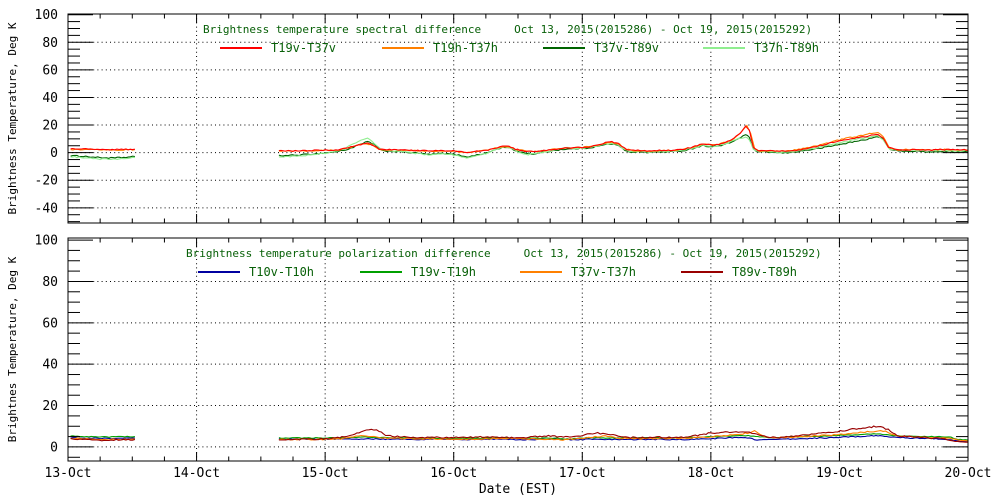 This screenshot has height=500, width=1000. I want to click on x-tick-label: 17-Oct, so click(582, 473).